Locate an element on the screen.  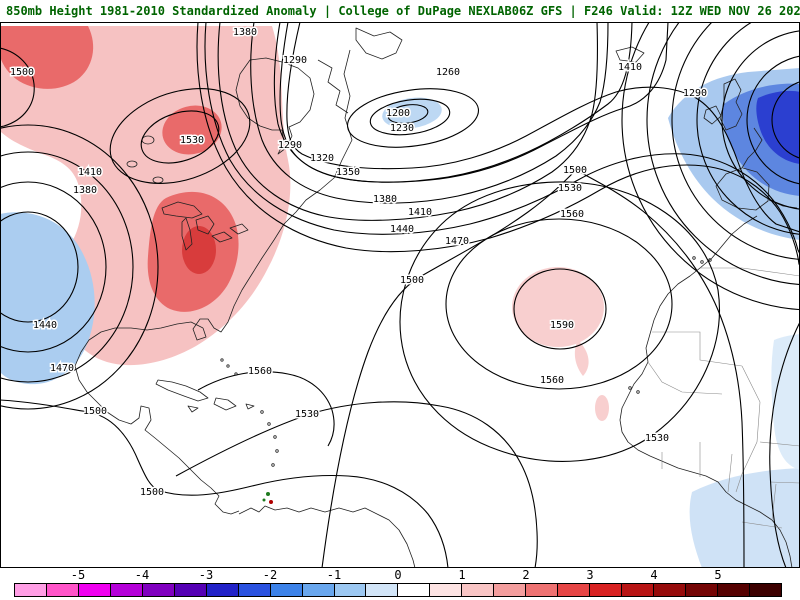
colorbar-tick: 4 is located at coordinates (654, 575).